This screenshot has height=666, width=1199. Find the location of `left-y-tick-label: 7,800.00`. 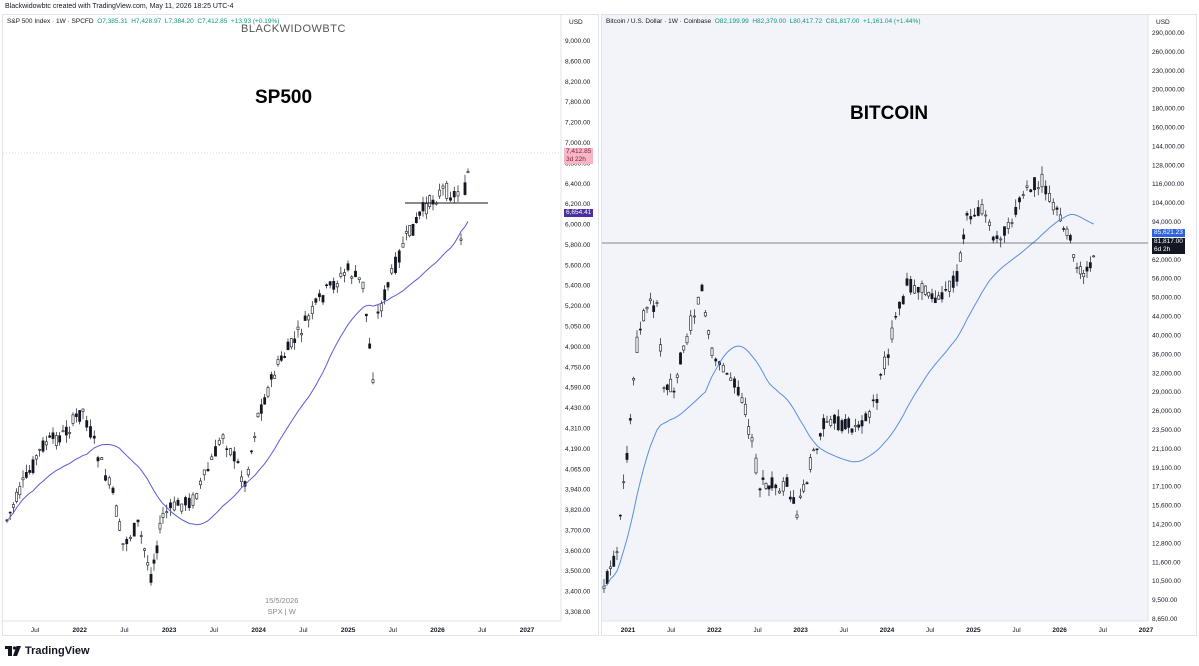

left-y-tick-label: 7,800.00 is located at coordinates (578, 102).